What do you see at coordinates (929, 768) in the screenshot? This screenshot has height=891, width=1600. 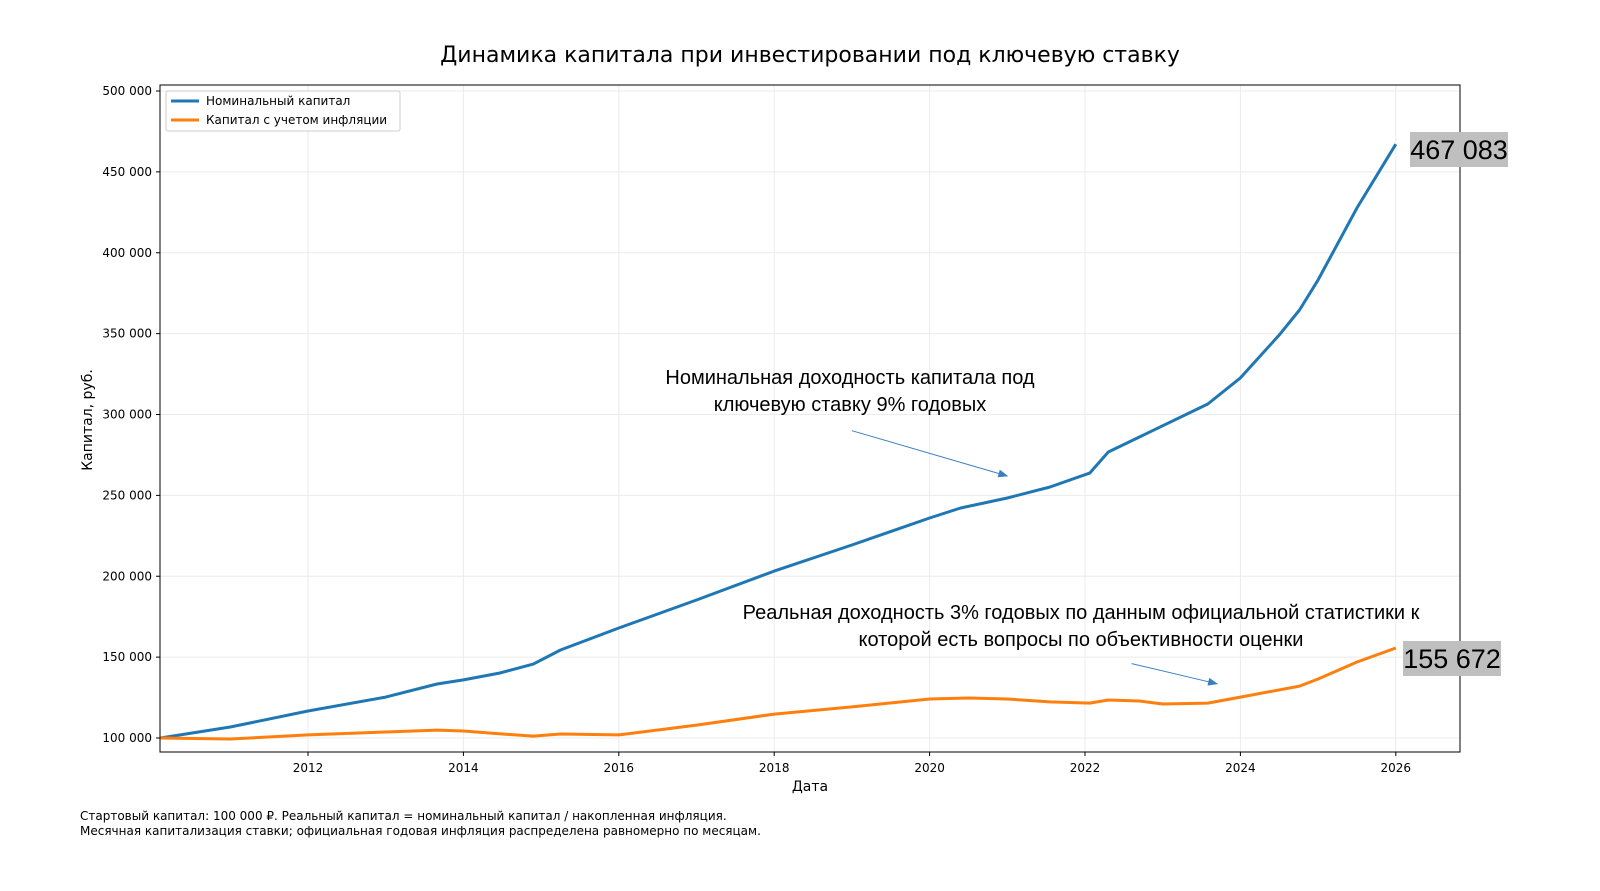 I see `x-tick-label: 2020` at bounding box center [929, 768].